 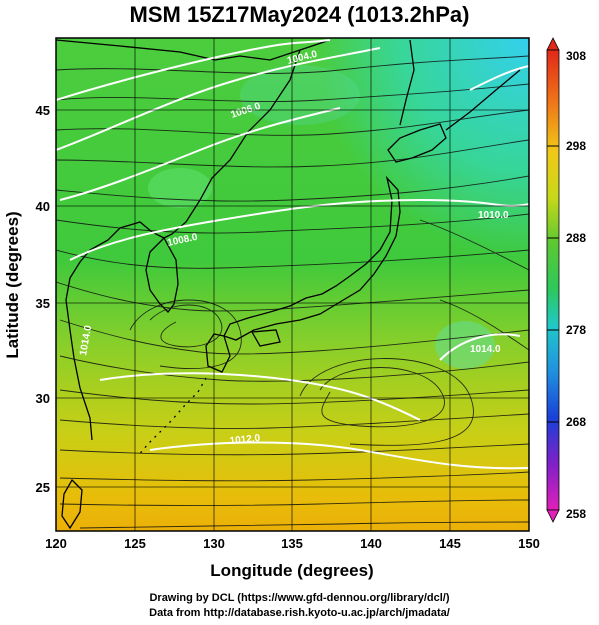 I want to click on x-tick-label: 130, so click(x=214, y=543).